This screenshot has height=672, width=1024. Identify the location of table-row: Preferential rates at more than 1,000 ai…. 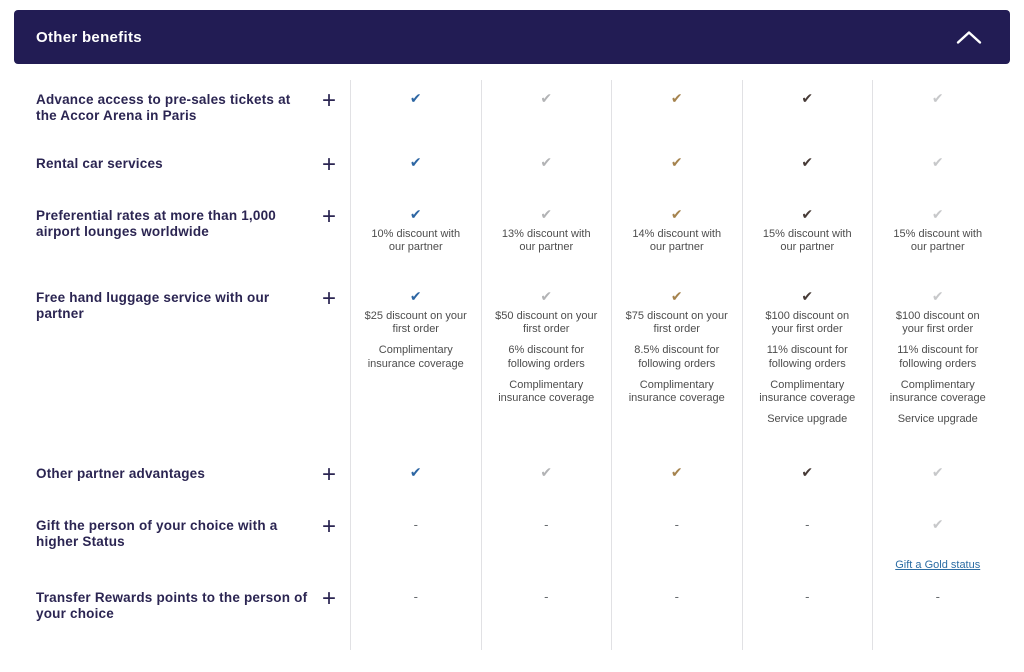
(519, 237).